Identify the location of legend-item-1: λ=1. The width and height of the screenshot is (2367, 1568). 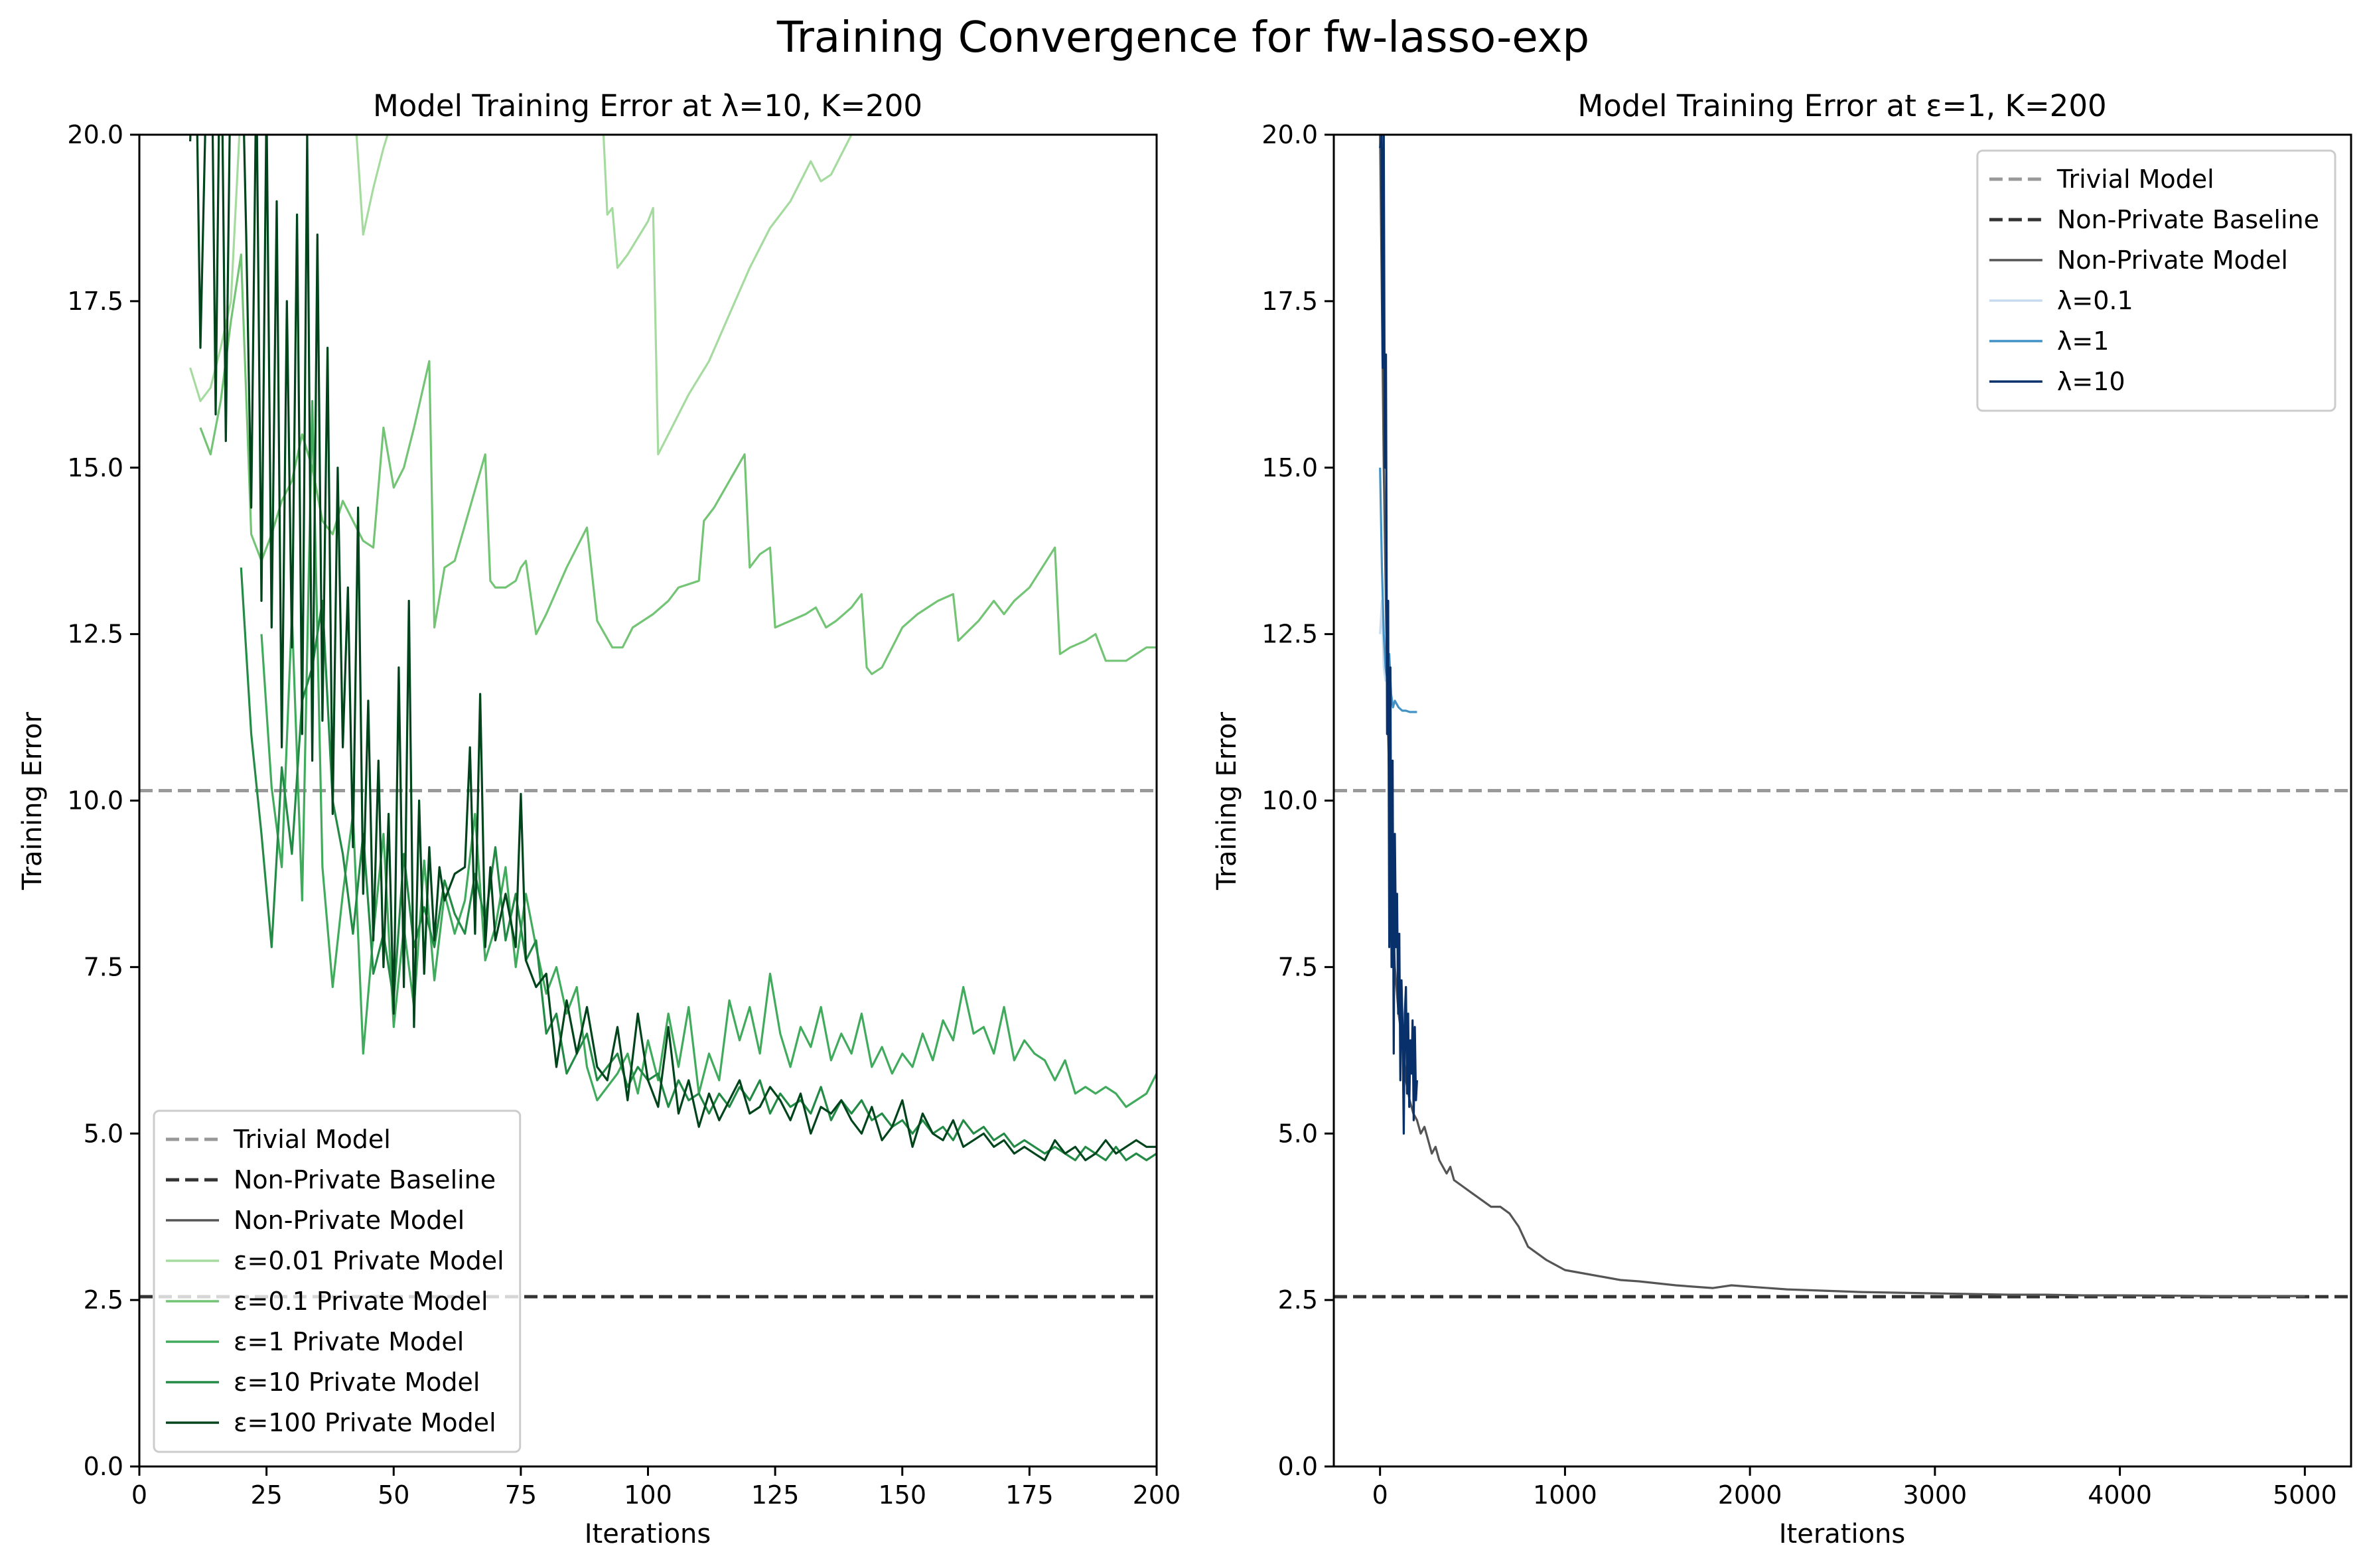
(2049, 341).